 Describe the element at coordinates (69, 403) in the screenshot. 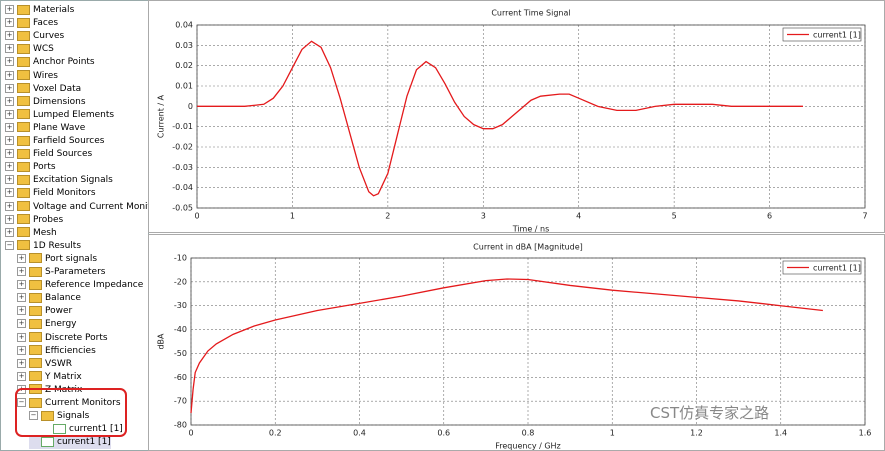

I see `tree-item: − Current Monitors` at that location.